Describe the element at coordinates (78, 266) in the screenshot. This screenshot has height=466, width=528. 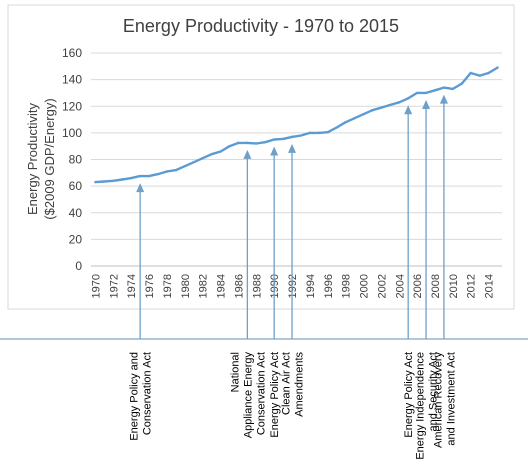
I see `y-tick-label: 0` at that location.